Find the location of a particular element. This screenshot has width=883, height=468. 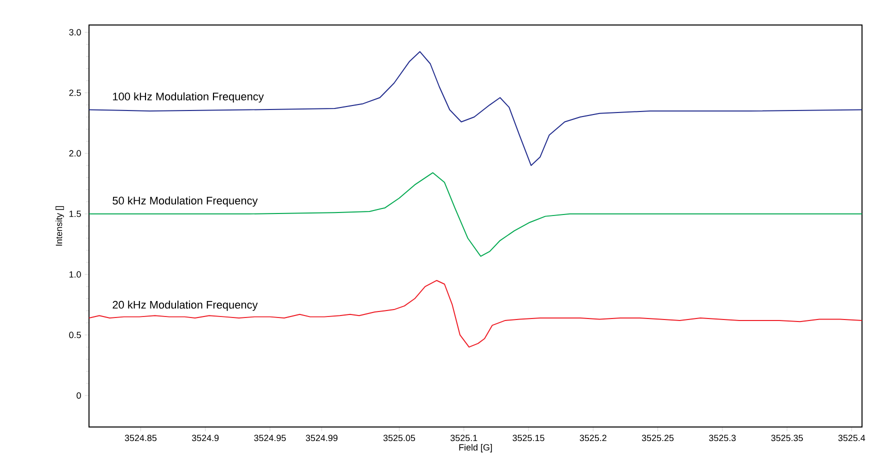

y-tick-label: 2.5 is located at coordinates (75, 93).